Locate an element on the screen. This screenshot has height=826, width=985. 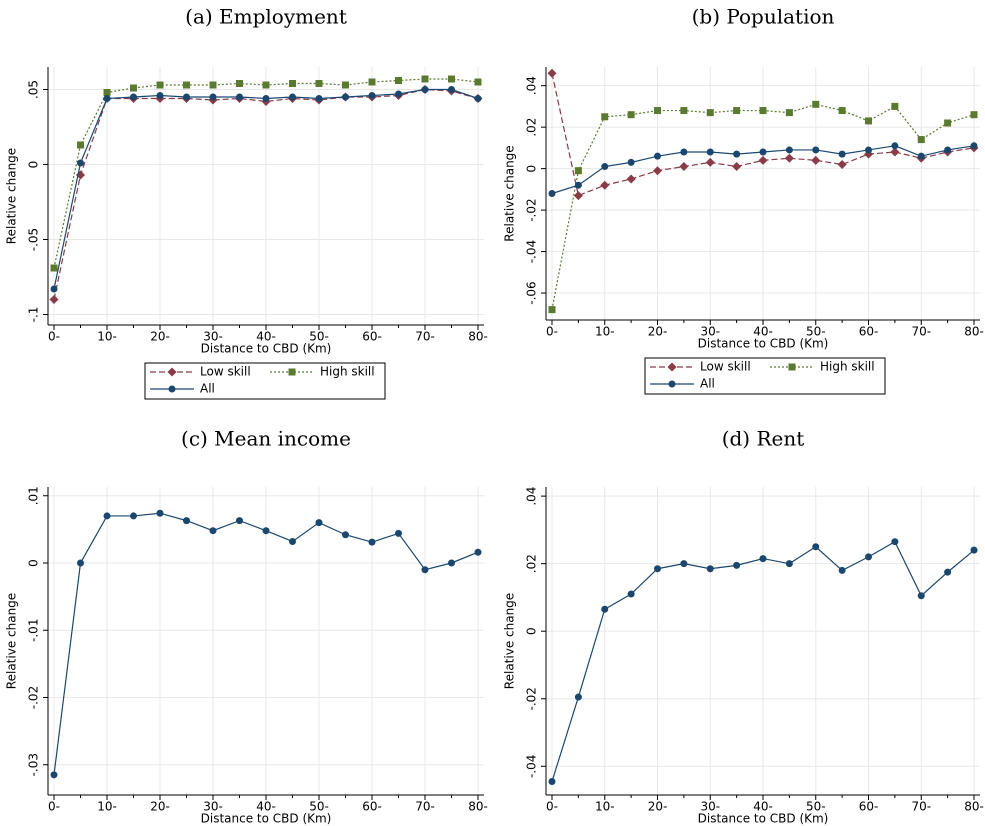
panel-title: (b) Population is located at coordinates (763, 17).